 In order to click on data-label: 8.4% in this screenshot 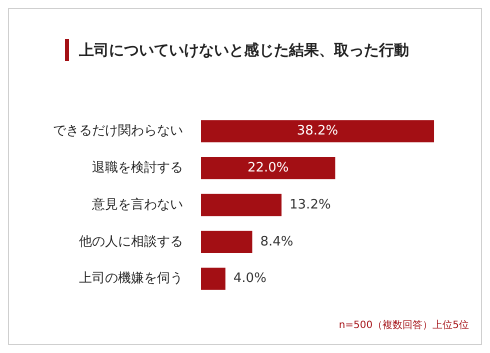, I will do `click(277, 242)`.